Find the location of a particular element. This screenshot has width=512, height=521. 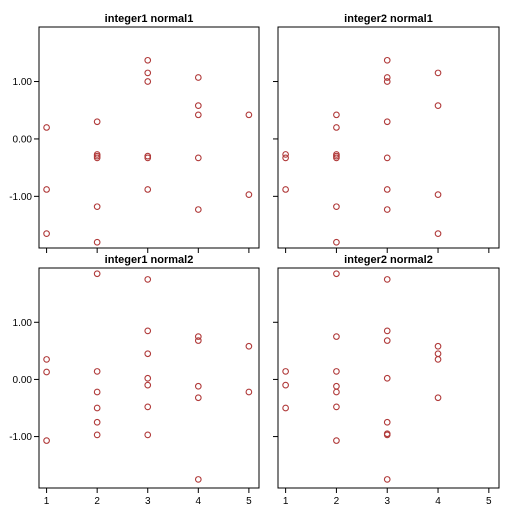

y-tick-label: -1.00 is located at coordinates (20, 197).